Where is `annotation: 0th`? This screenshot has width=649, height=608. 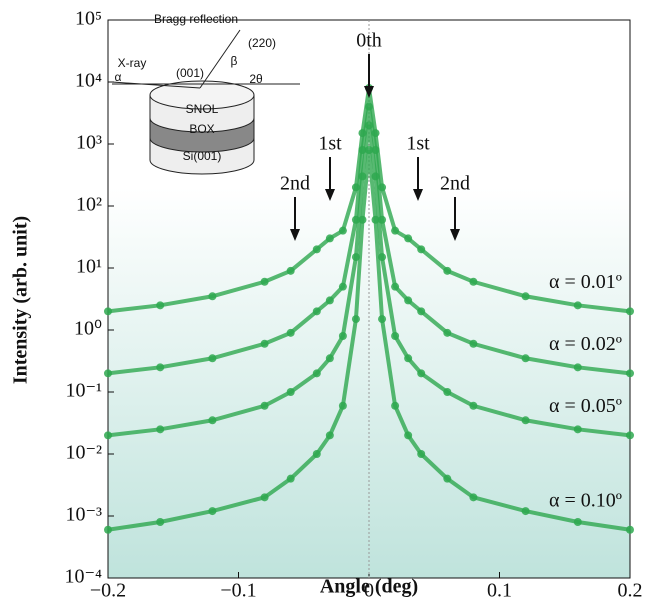 annotation: 0th is located at coordinates (369, 41).